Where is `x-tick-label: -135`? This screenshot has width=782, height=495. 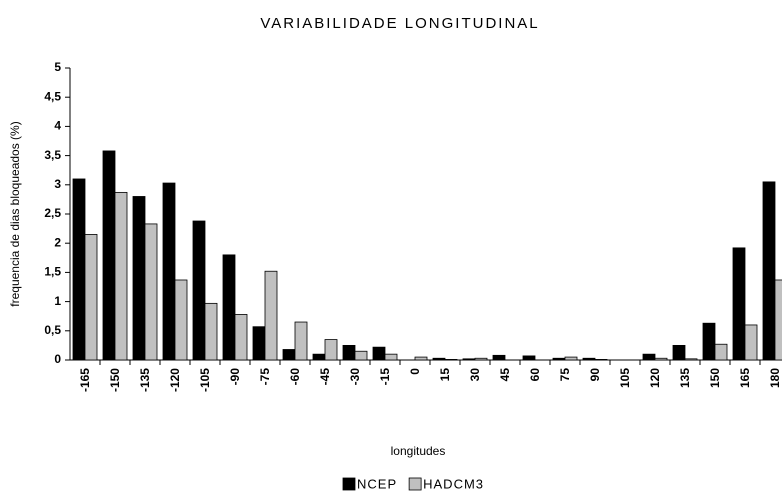
x-tick-label: -135 is located at coordinates (145, 380).